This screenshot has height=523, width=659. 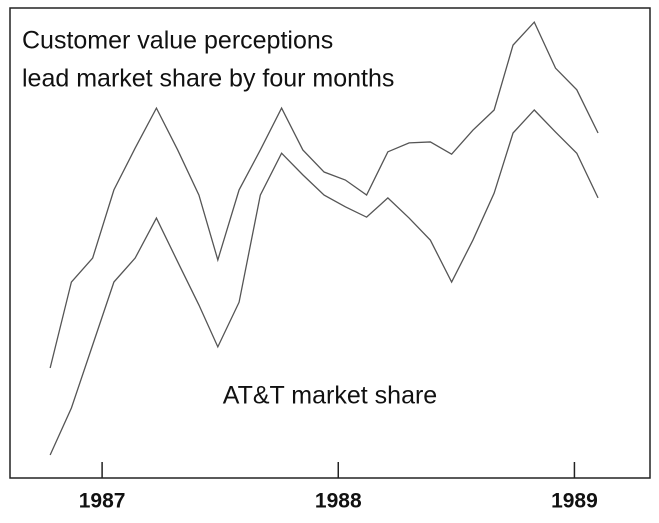 What do you see at coordinates (177, 41) in the screenshot?
I see `chart-title-line: Customer value perceptions` at bounding box center [177, 41].